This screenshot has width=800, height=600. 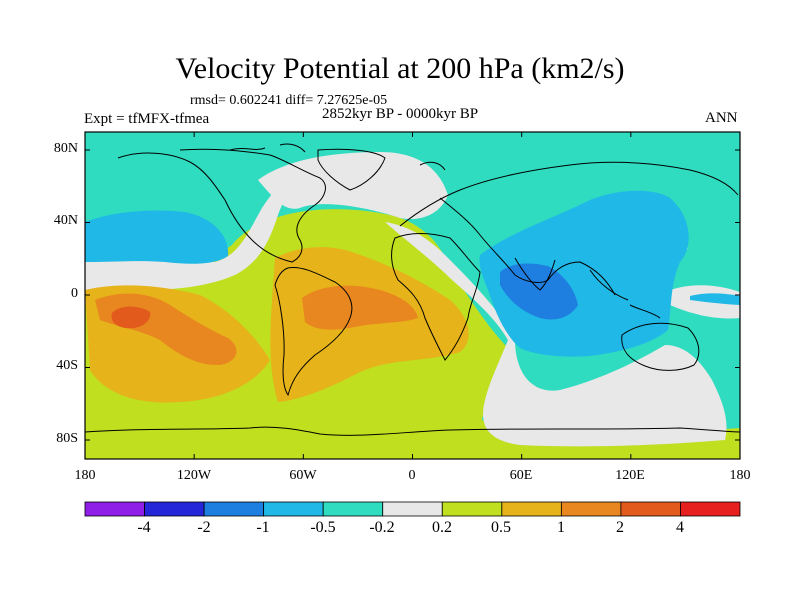 What do you see at coordinates (436, 297) in the screenshot?
I see `coast-africa` at bounding box center [436, 297].